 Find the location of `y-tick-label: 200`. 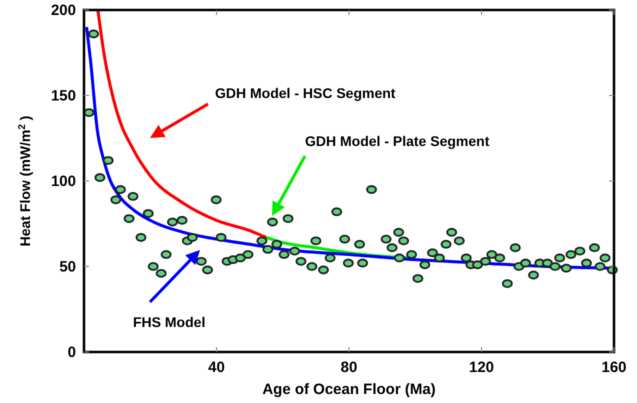

y-tick-label: 200 is located at coordinates (63, 10).